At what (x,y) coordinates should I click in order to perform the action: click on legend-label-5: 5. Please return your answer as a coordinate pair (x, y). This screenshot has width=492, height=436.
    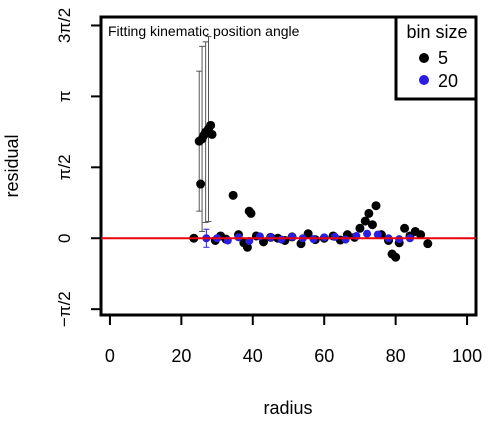
    Looking at the image, I should click on (443, 58).